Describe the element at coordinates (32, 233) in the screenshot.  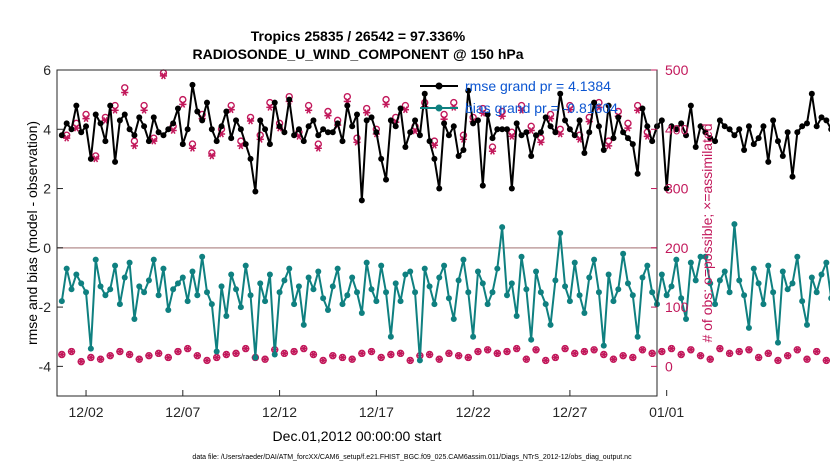
I see `y-axis-label: rmse and bias (model - observation)` at that location.